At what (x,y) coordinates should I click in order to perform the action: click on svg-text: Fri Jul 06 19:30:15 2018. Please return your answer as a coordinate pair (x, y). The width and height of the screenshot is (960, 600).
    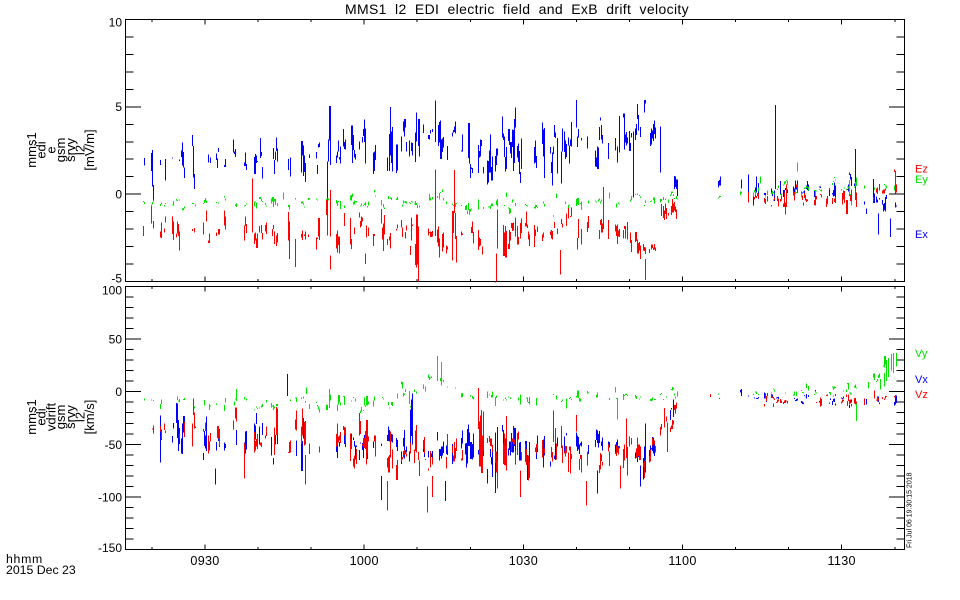
    Looking at the image, I should click on (910, 510).